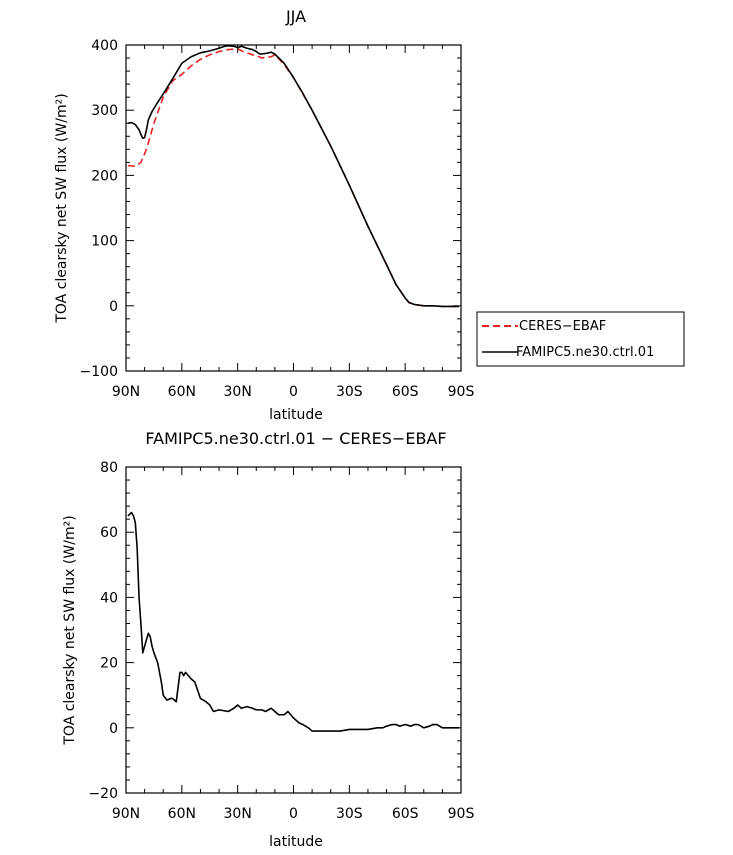  What do you see at coordinates (295, 16) in the screenshot?
I see `top-panel-title: JJA` at bounding box center [295, 16].